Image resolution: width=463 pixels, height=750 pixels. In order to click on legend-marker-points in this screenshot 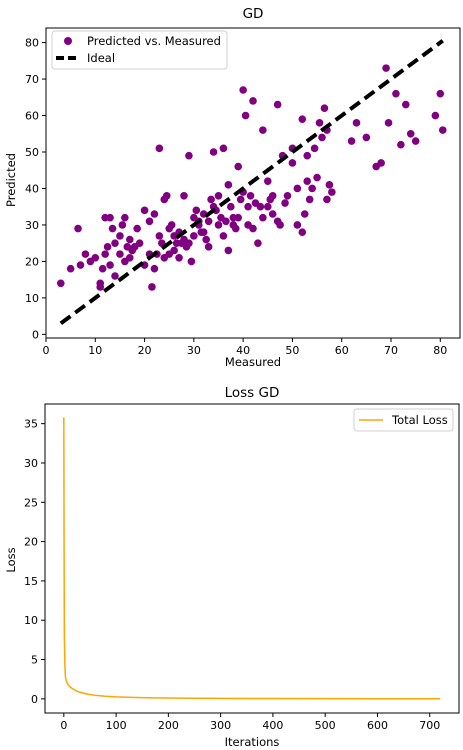, I will do `click(68, 41)`.